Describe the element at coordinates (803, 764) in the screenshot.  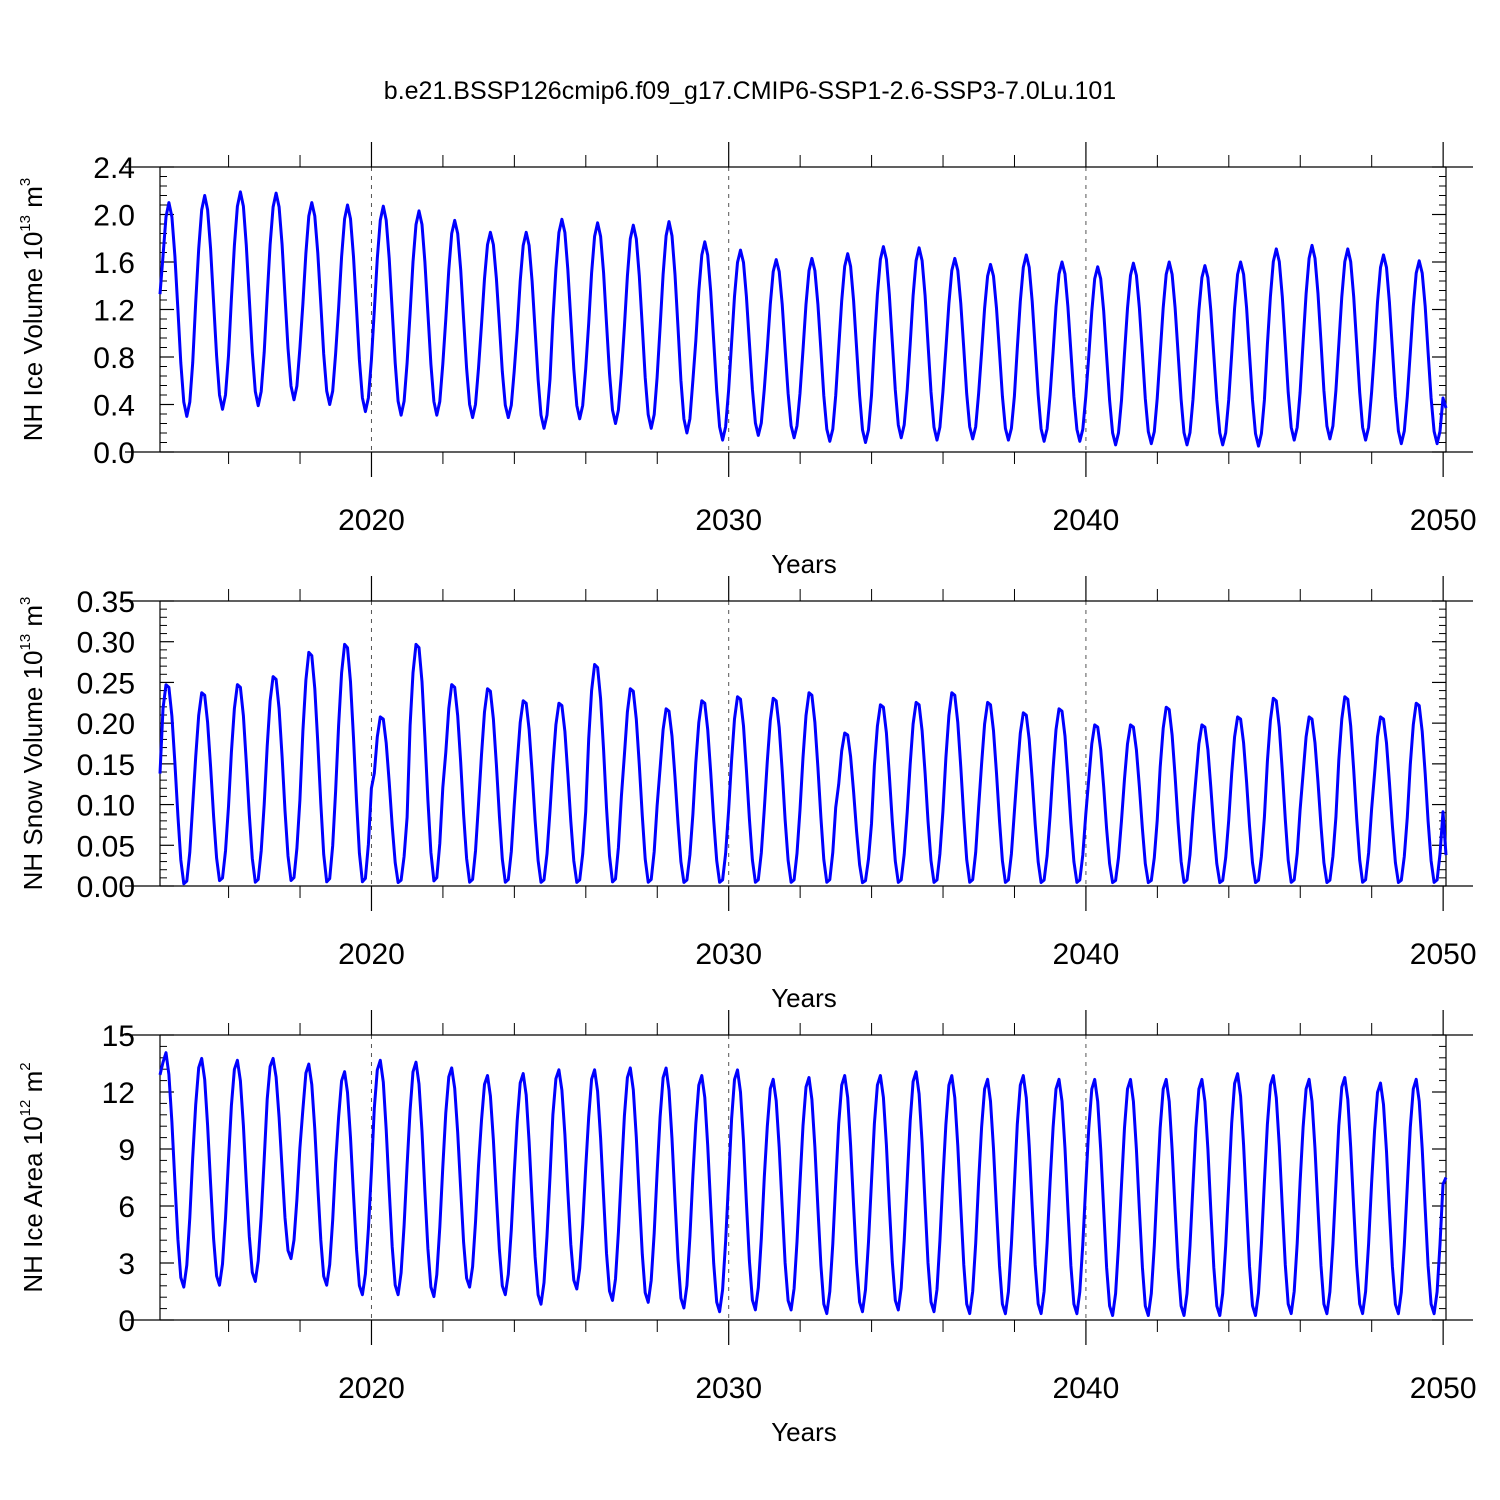
I see `series-line-snow-volume` at that location.